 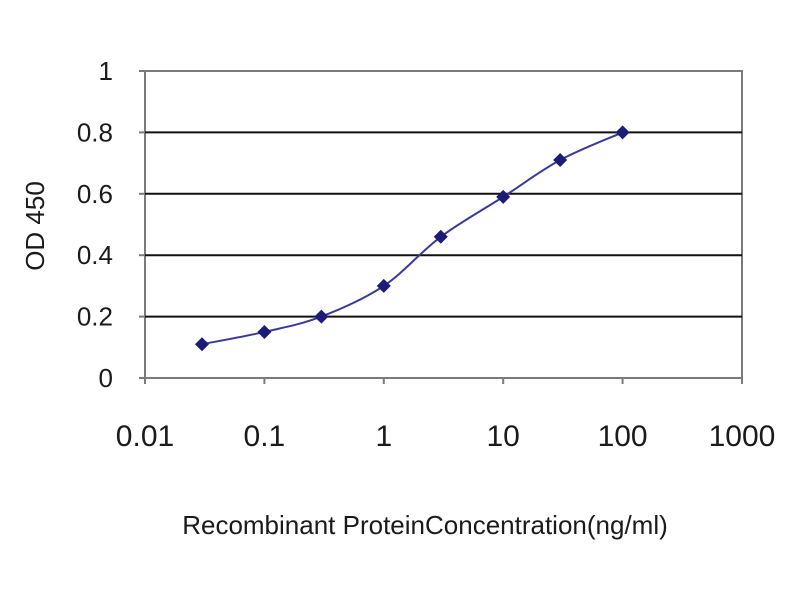 I want to click on y-axis-title: OD 450, so click(x=35, y=226).